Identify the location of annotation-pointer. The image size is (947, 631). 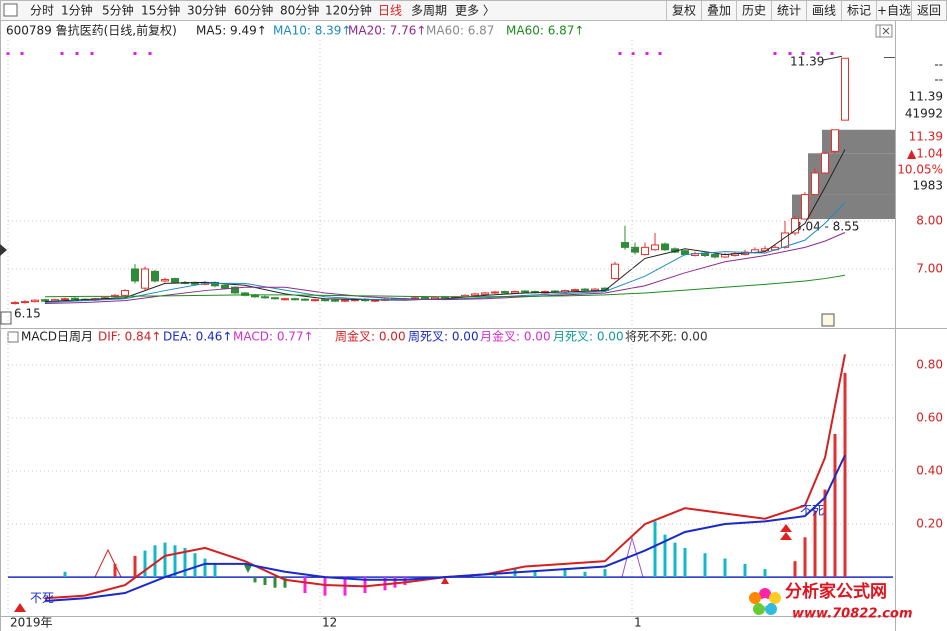
(832, 58).